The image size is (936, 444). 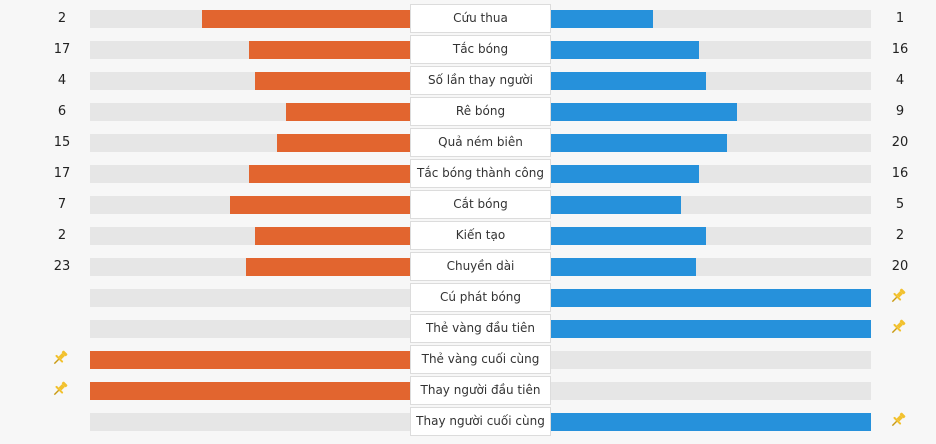 I want to click on stat-label: Thay người cuối cùng, so click(x=480, y=421).